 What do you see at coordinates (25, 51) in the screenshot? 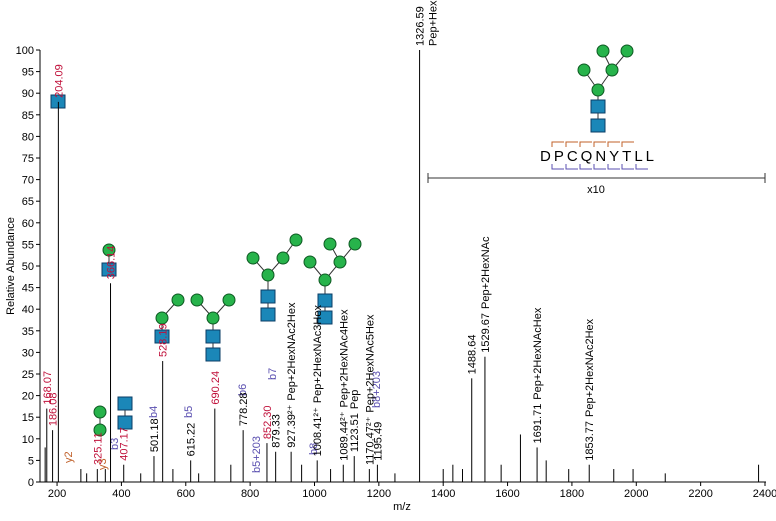
I see `y-tick-label: 100` at bounding box center [25, 51].